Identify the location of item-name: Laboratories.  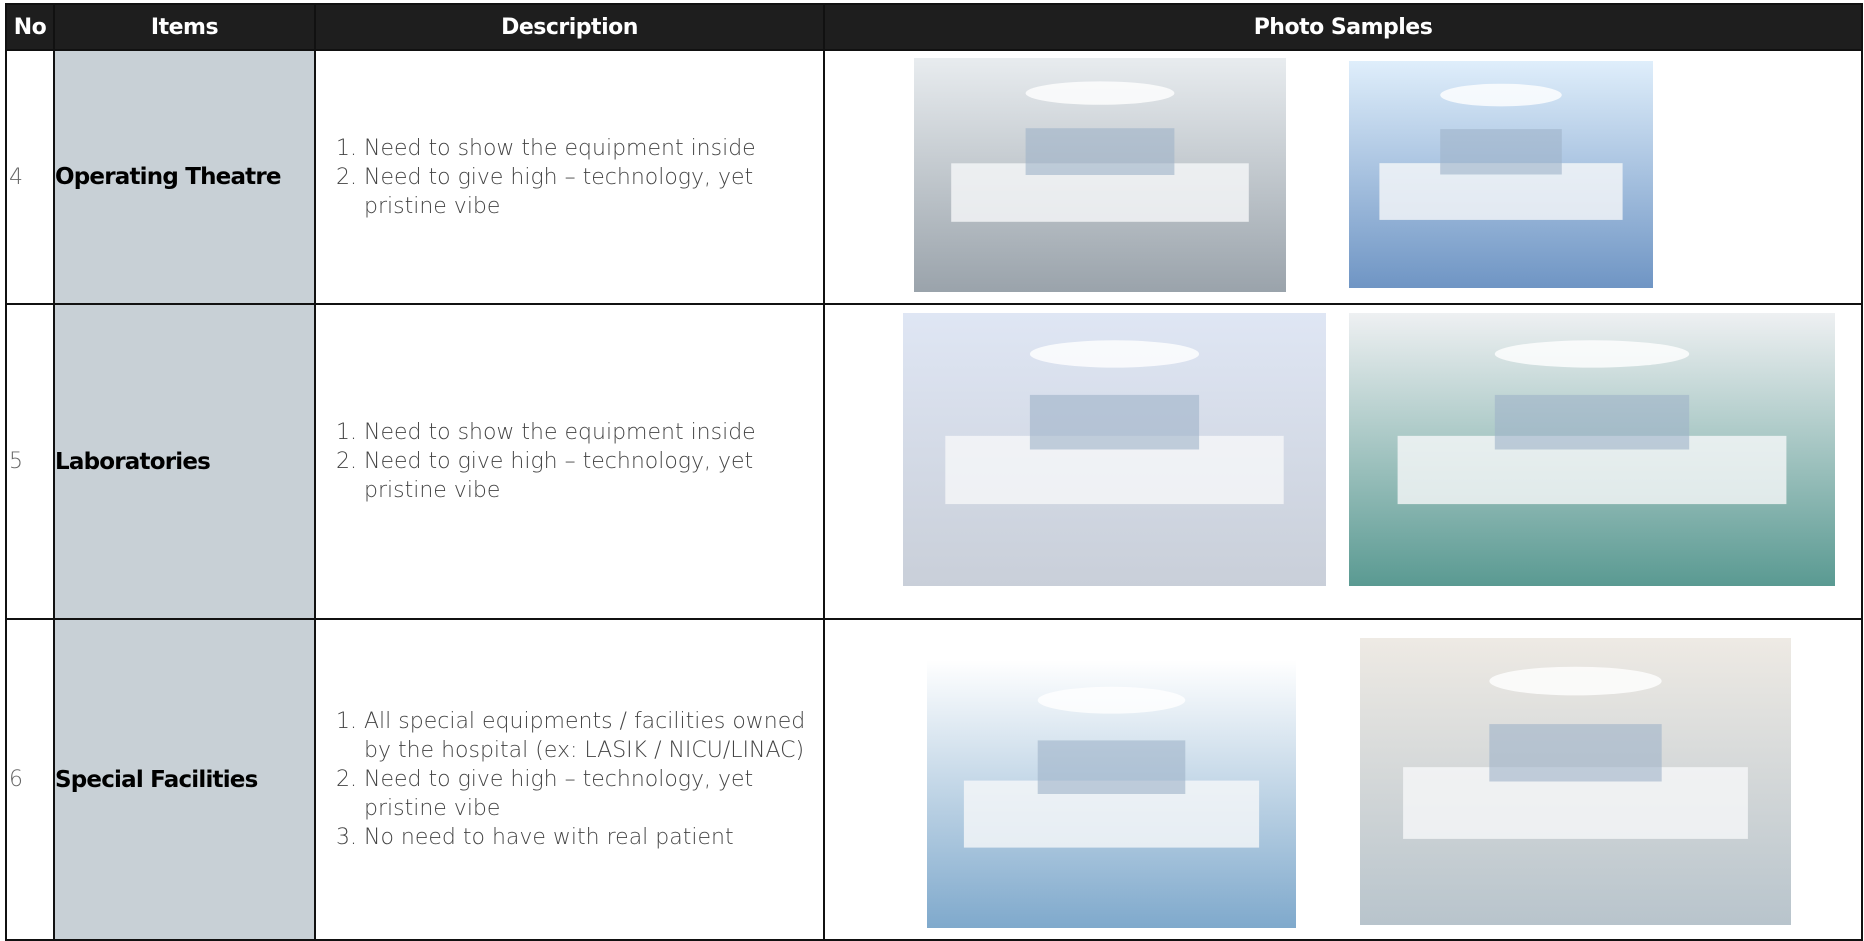
(184, 461).